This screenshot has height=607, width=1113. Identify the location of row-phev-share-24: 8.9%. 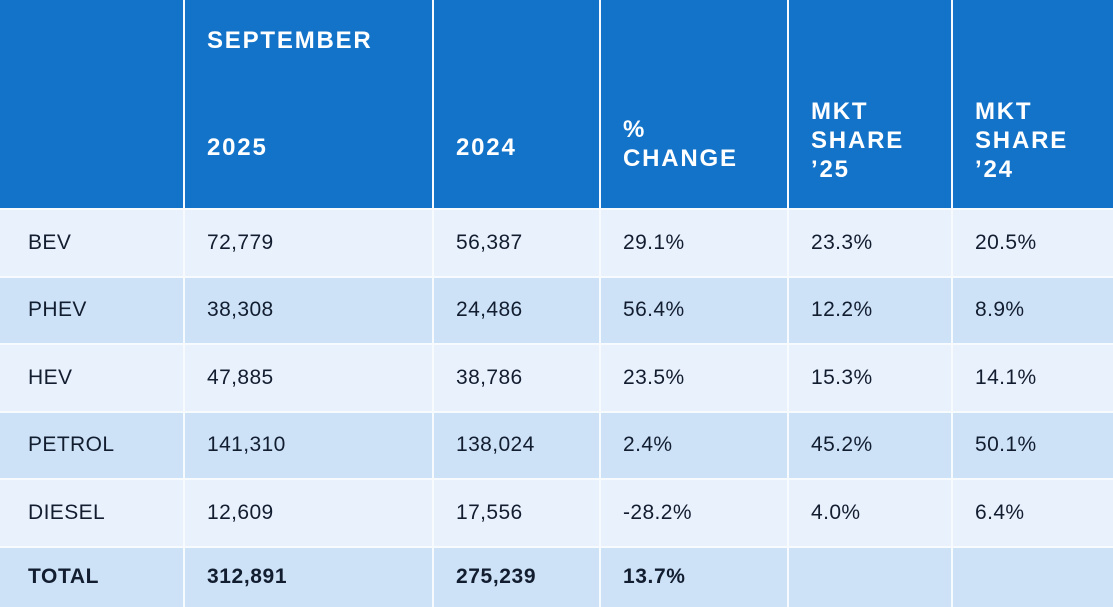
(1033, 310).